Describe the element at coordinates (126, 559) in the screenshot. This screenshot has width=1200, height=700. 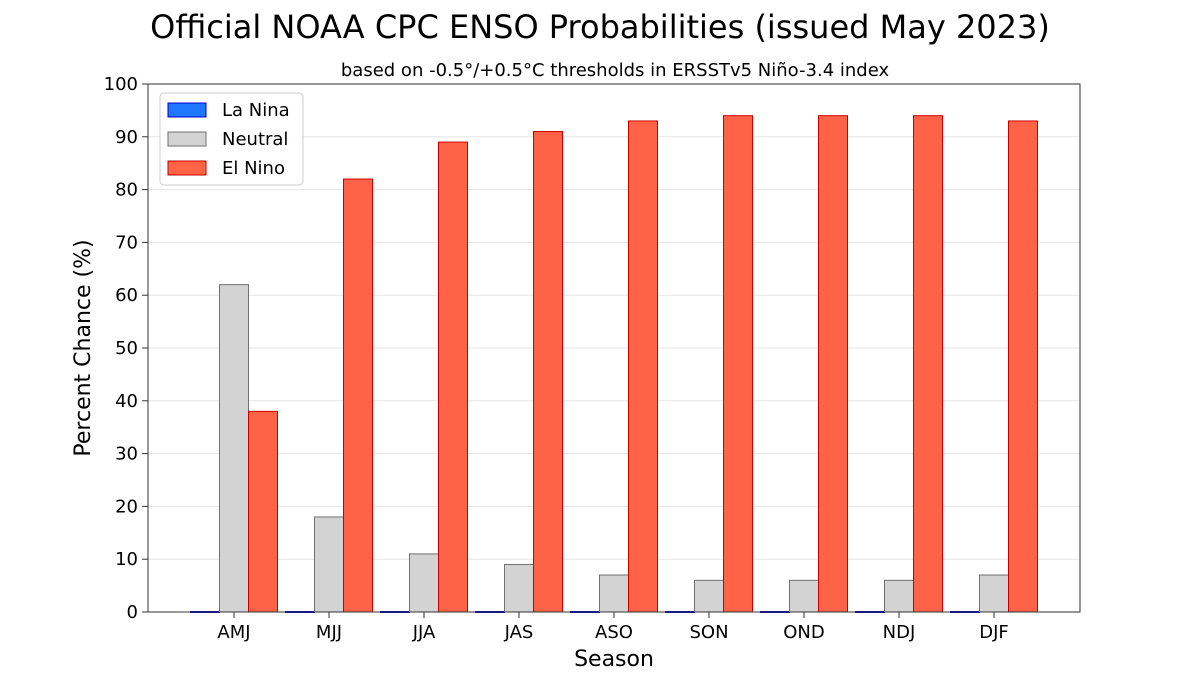
I see `y-tick-label: 10` at that location.